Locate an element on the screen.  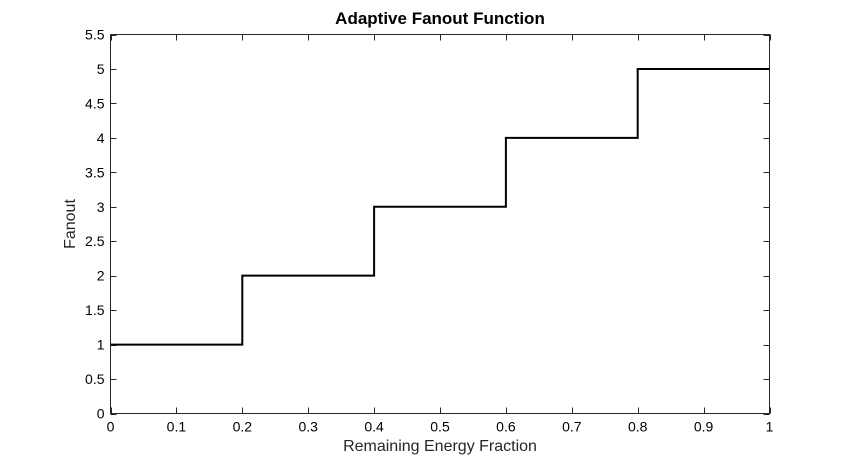
x-tick-label: 0.4 is located at coordinates (374, 427).